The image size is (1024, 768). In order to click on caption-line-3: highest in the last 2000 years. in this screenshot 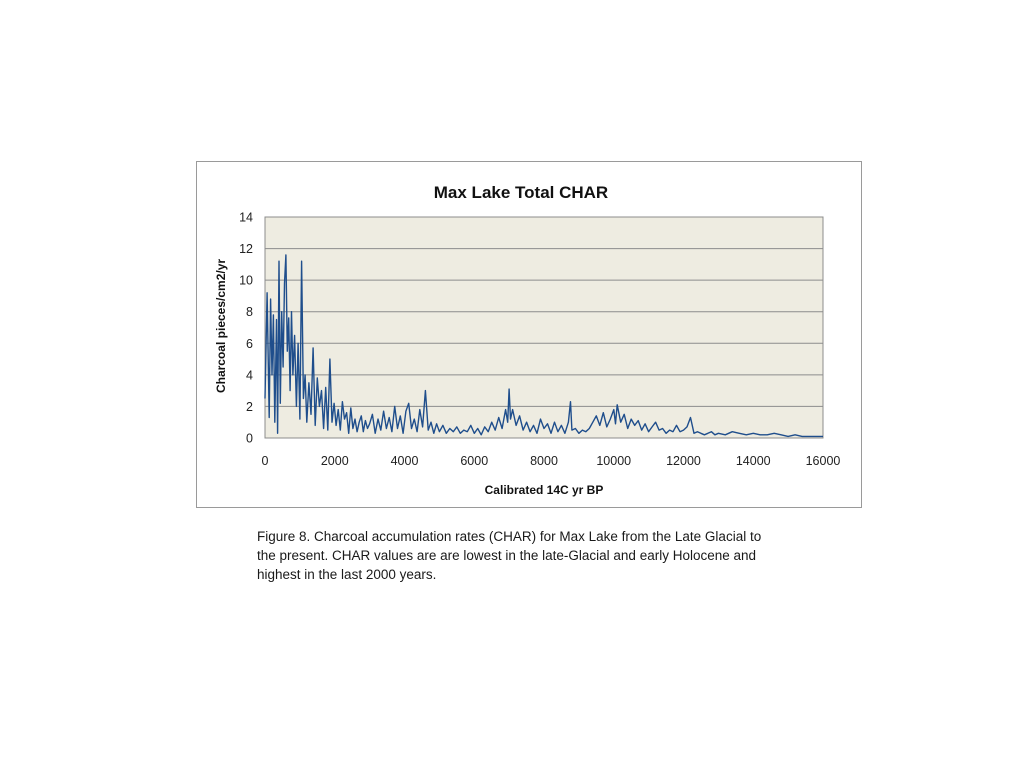, I will do `click(347, 574)`.